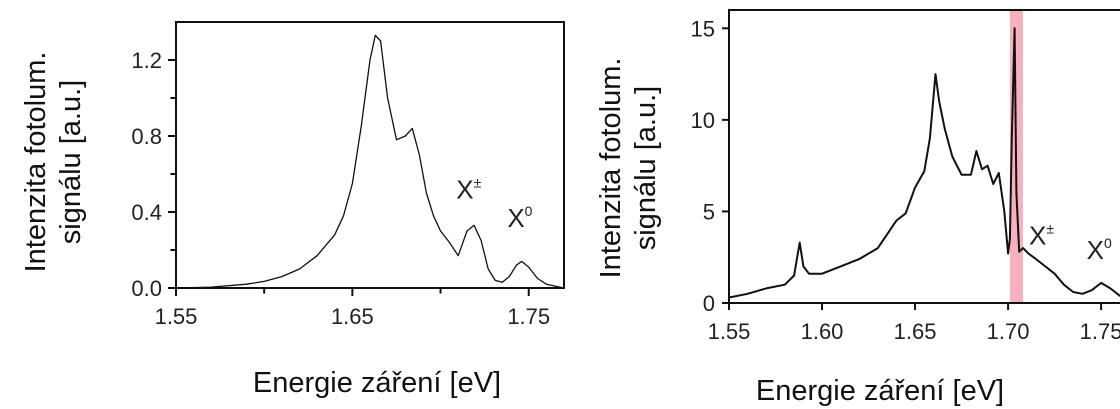 The image size is (1120, 409). I want to click on x-tick-label: 1.70, so click(1008, 331).